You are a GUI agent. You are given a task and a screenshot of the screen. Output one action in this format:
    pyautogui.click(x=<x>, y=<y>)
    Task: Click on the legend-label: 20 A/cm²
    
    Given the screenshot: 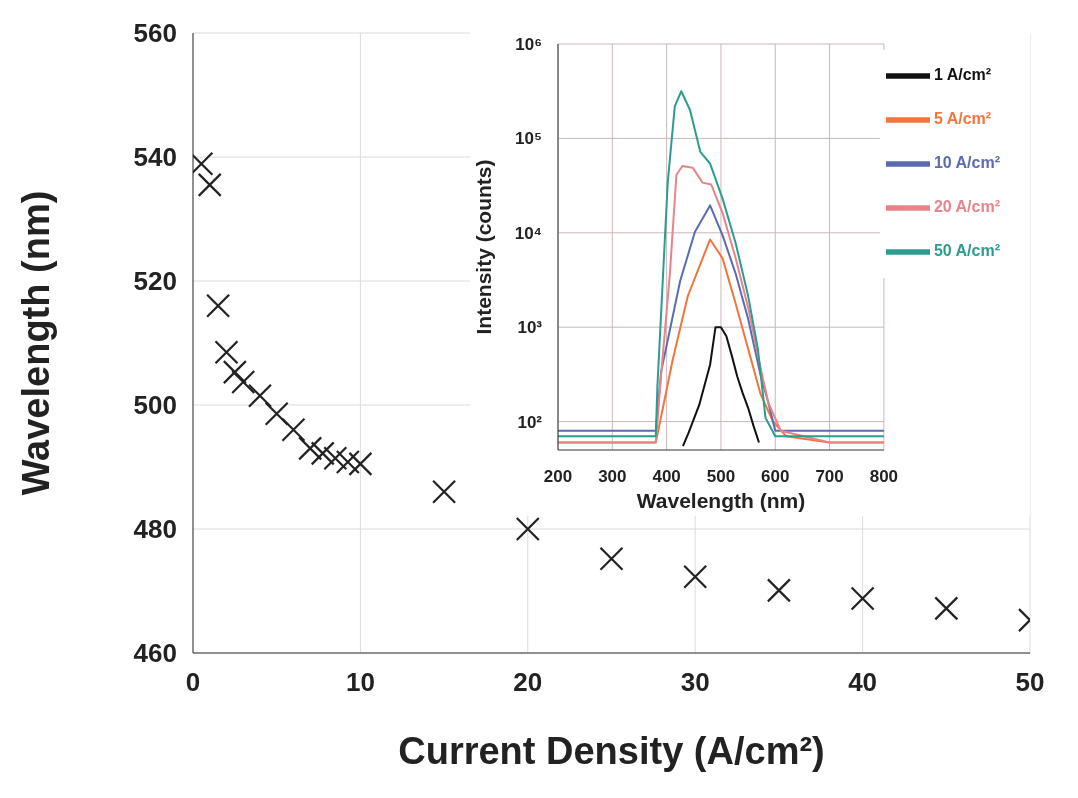 What is the action you would take?
    pyautogui.click(x=966, y=207)
    